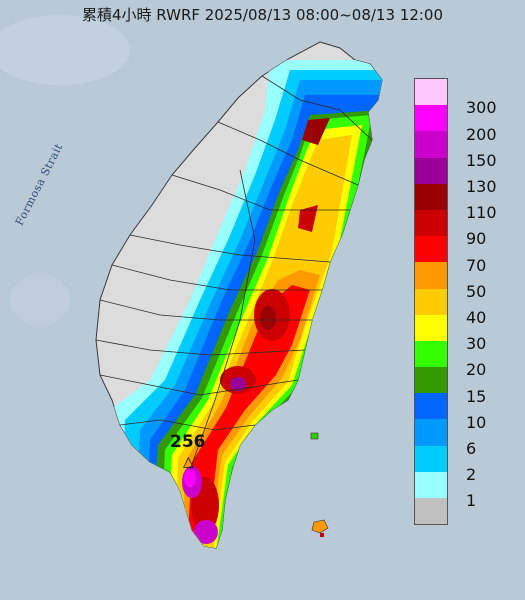 The image size is (525, 600). Describe the element at coordinates (262, 15) in the screenshot. I see `map-title: 累積4小時 RWRF 2025/08/13 08:00~08/13 12:00` at that location.